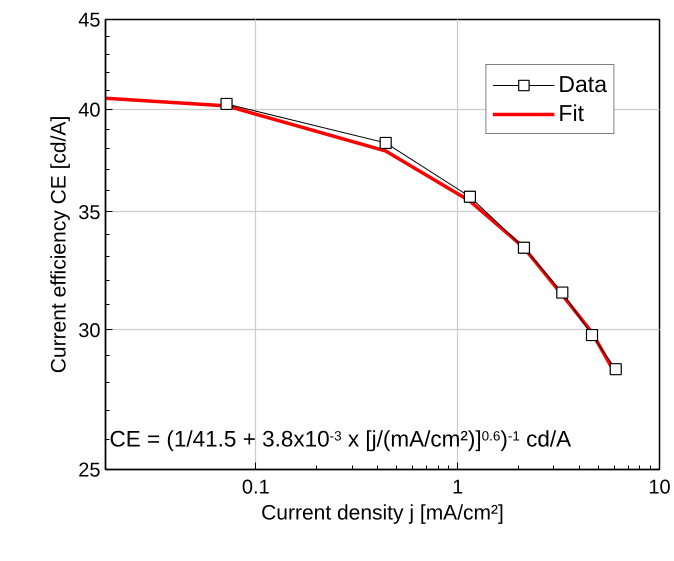  What do you see at coordinates (582, 84) in the screenshot?
I see `legend-label: Data` at bounding box center [582, 84].